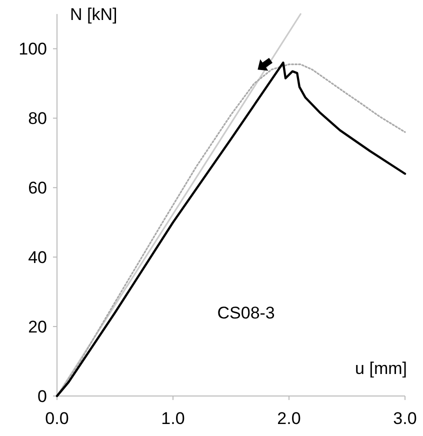 The image size is (423, 436). I want to click on x-axis-title: u [mm], so click(381, 368).